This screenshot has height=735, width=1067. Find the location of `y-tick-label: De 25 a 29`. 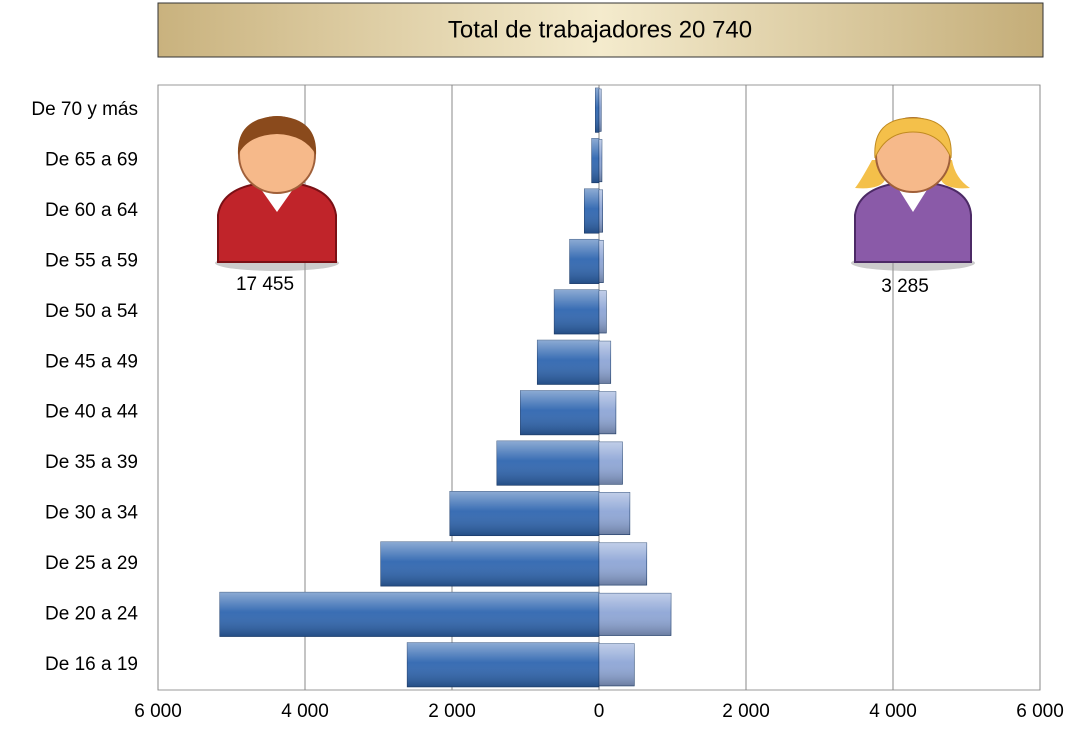

y-tick-label: De 25 a 29 is located at coordinates (91, 563).